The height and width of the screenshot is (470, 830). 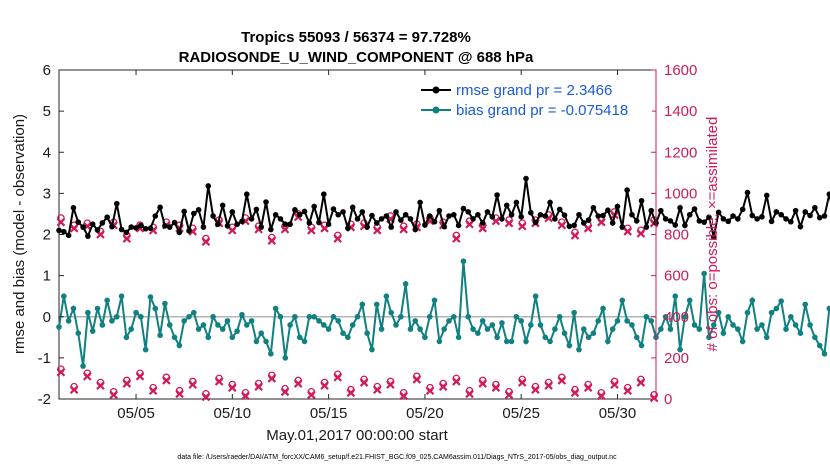 I want to click on legend-bias-marker, so click(x=436, y=110).